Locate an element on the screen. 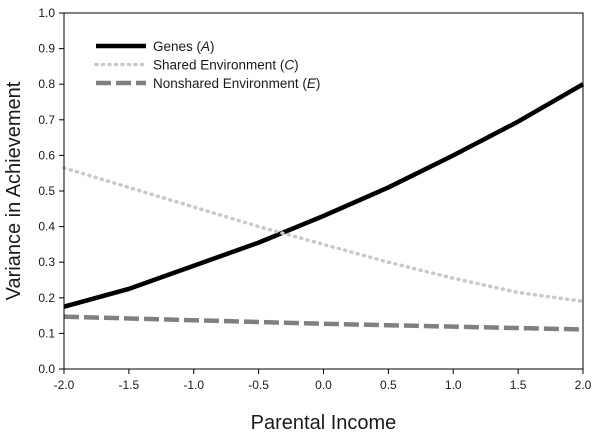 The image size is (592, 437). y-tick-label: 0.1 is located at coordinates (46, 333).